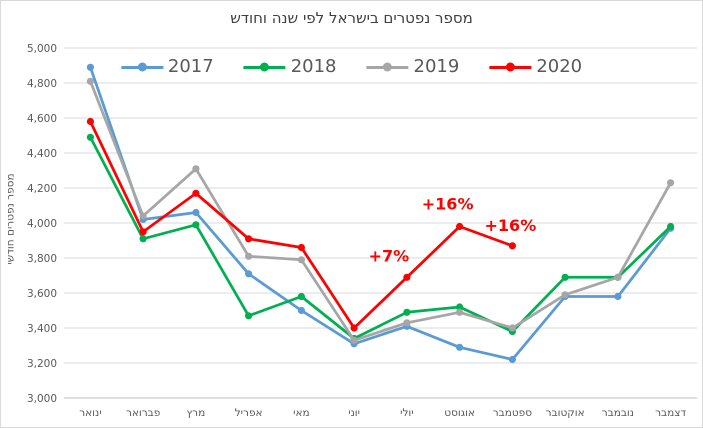  What do you see at coordinates (407, 413) in the screenshot?
I see `x-tick-label: יולי` at bounding box center [407, 413].